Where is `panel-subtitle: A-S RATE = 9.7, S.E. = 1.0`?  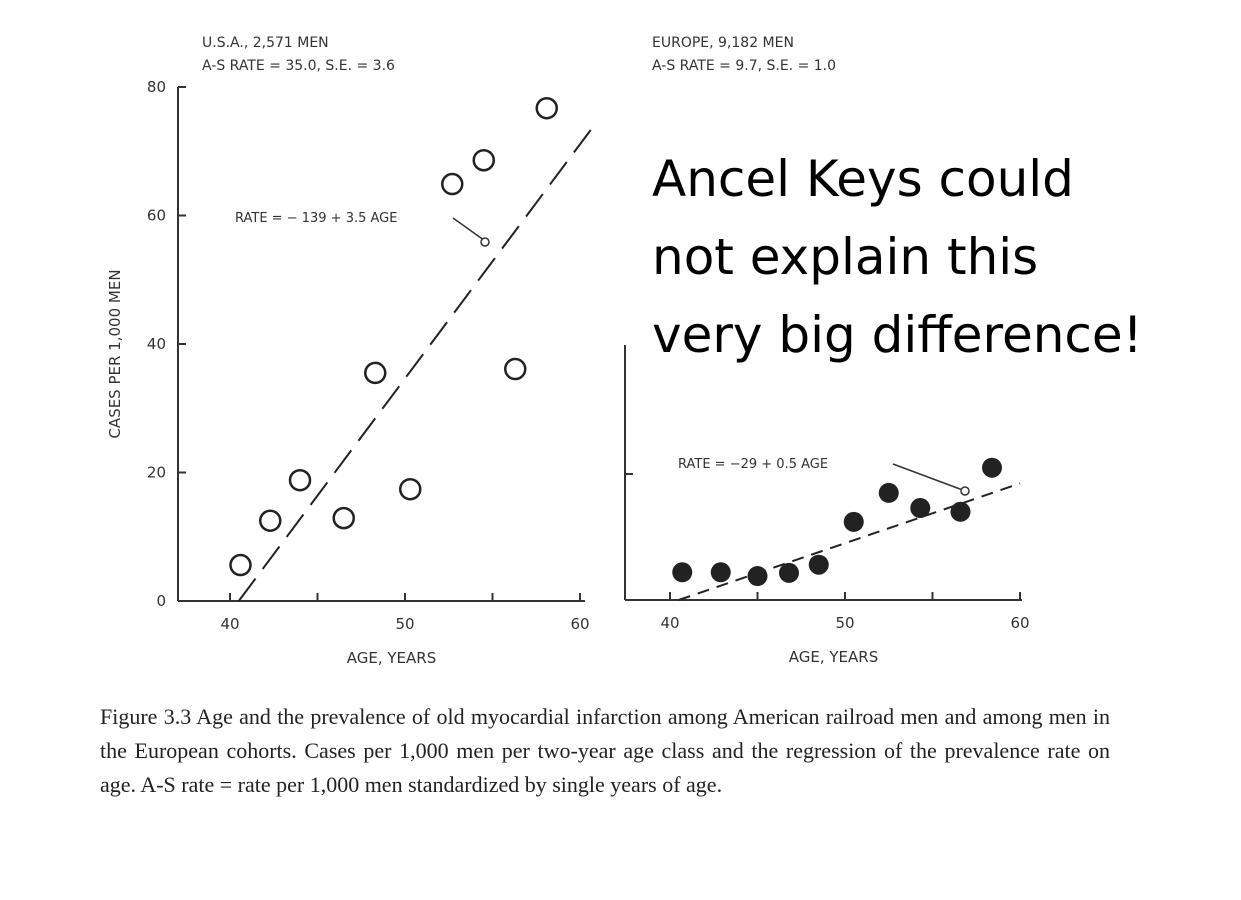
panel-subtitle: A-S RATE = 9.7, S.E. = 1.0 is located at coordinates (744, 66).